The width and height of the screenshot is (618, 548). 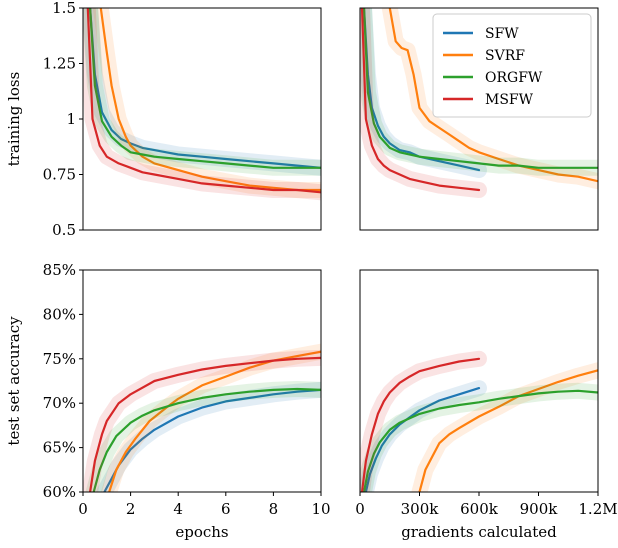 What do you see at coordinates (131, 509) in the screenshot?
I see `x-tick-label: 2` at bounding box center [131, 509].